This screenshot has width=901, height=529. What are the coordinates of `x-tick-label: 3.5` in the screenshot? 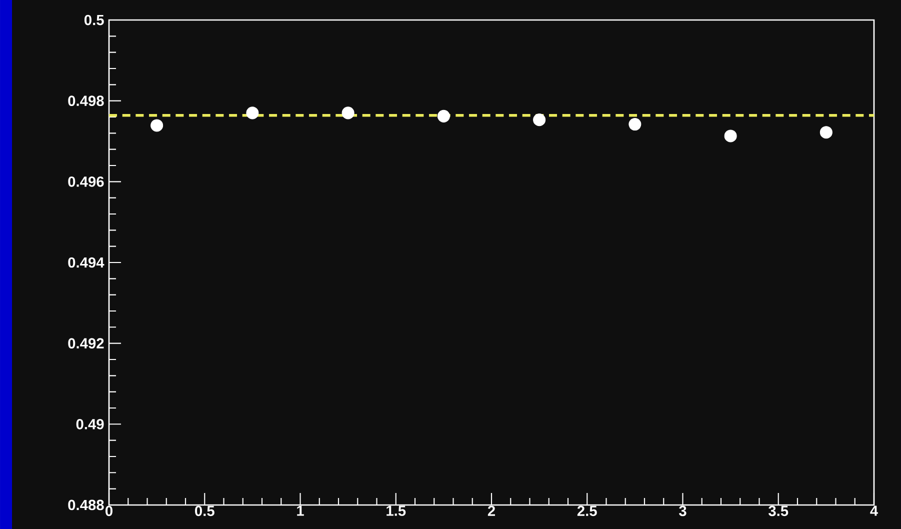 It's located at (778, 511).